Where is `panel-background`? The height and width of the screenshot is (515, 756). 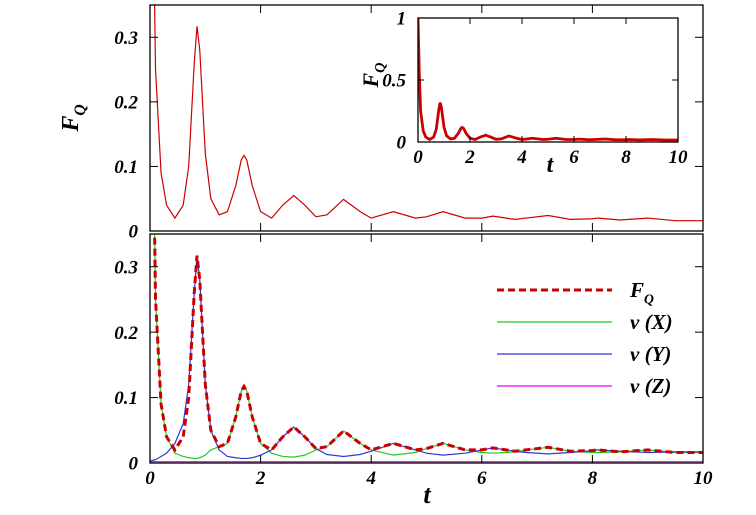 panel-background is located at coordinates (548, 80).